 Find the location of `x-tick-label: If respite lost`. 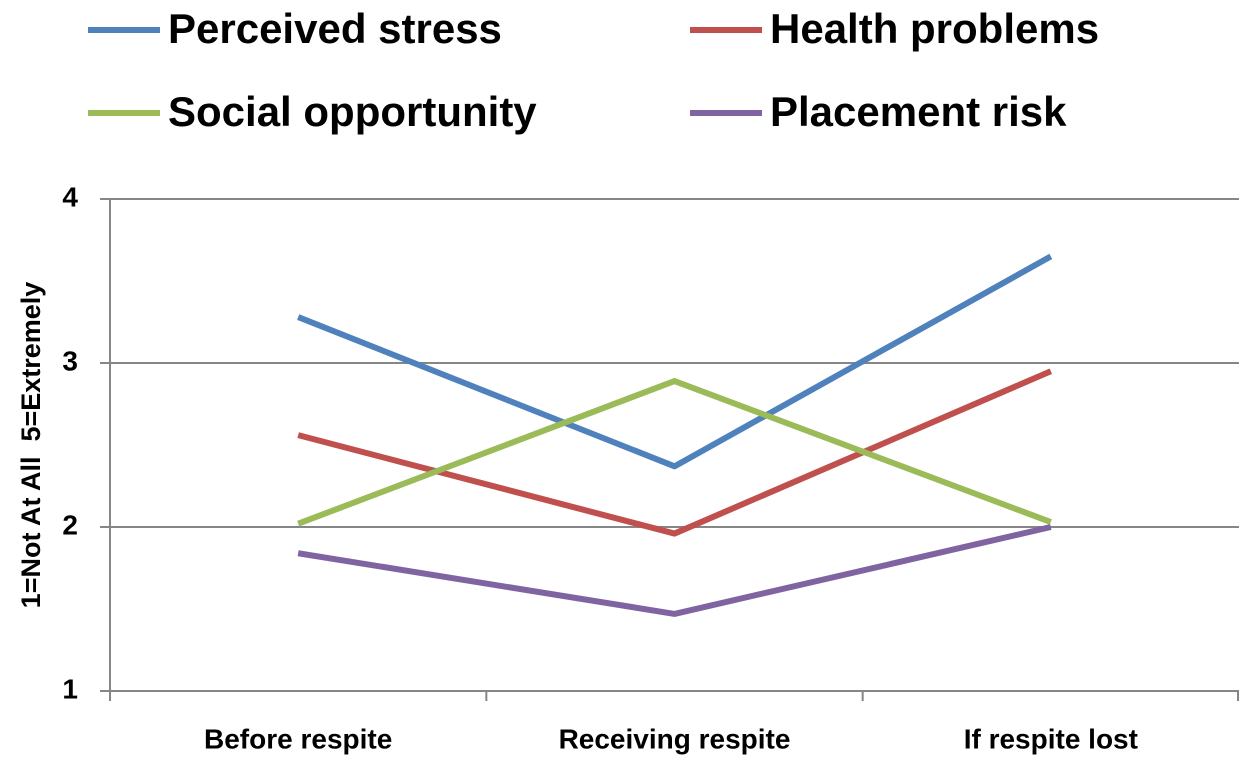

x-tick-label: If respite lost is located at coordinates (1051, 738).